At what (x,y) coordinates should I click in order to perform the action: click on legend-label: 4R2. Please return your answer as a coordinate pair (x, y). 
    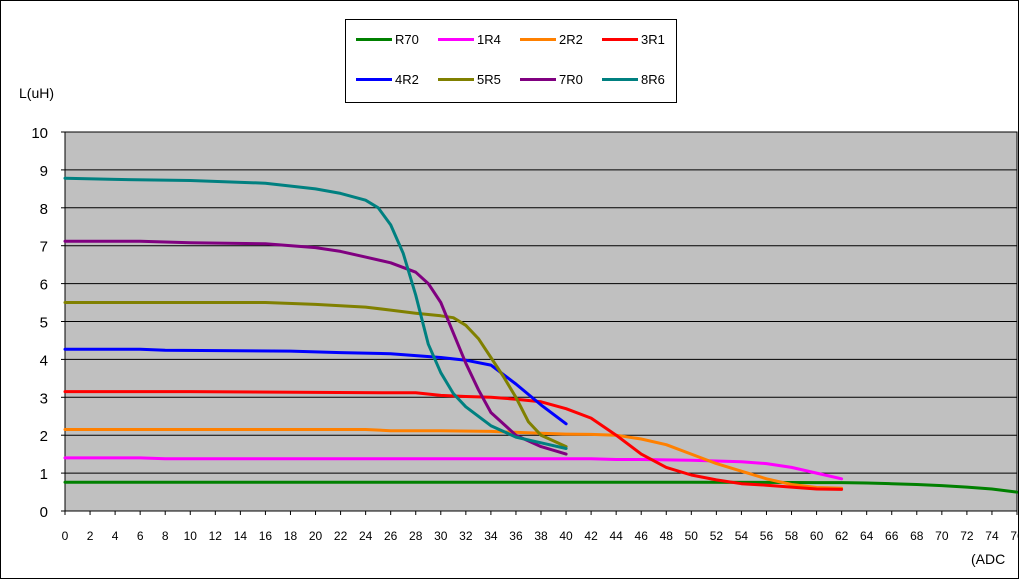
    Looking at the image, I should click on (407, 79).